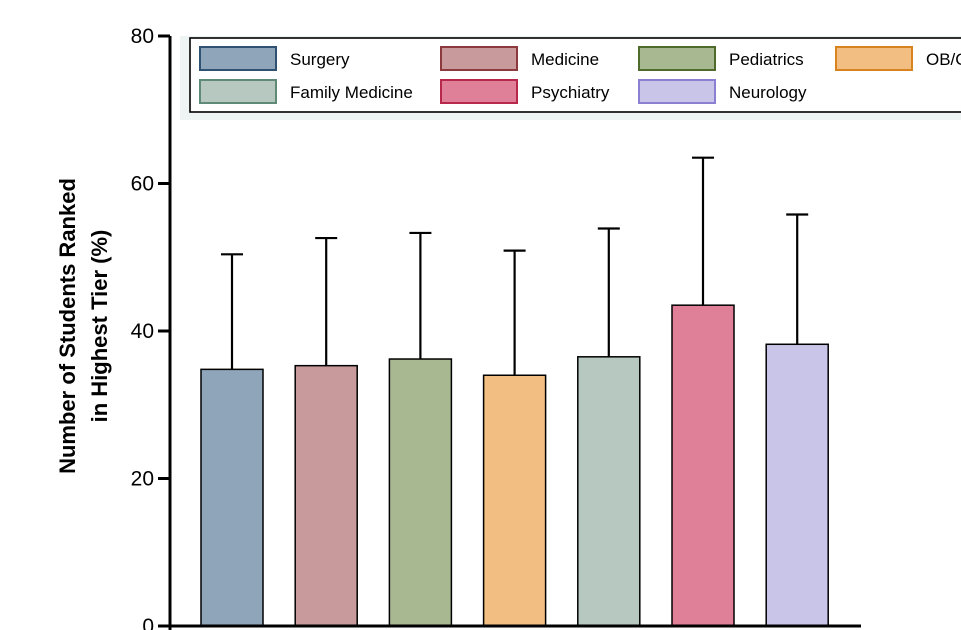 Image resolution: width=961 pixels, height=630 pixels. What do you see at coordinates (420, 492) in the screenshot?
I see `bar-pediatrics` at bounding box center [420, 492].